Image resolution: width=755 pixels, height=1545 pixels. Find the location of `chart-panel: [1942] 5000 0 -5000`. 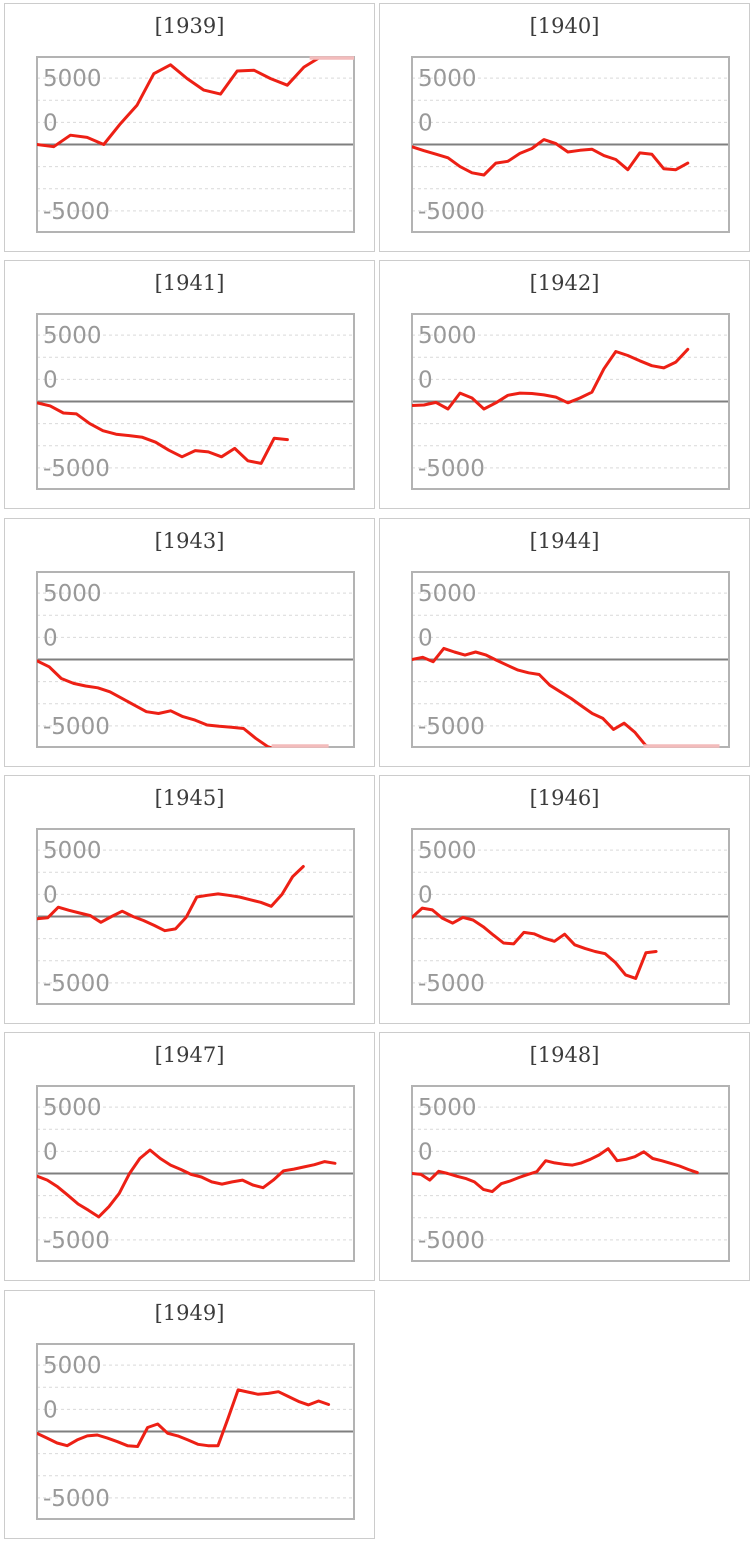

chart-panel: [1942] 5000 0 -5000 is located at coordinates (564, 385).